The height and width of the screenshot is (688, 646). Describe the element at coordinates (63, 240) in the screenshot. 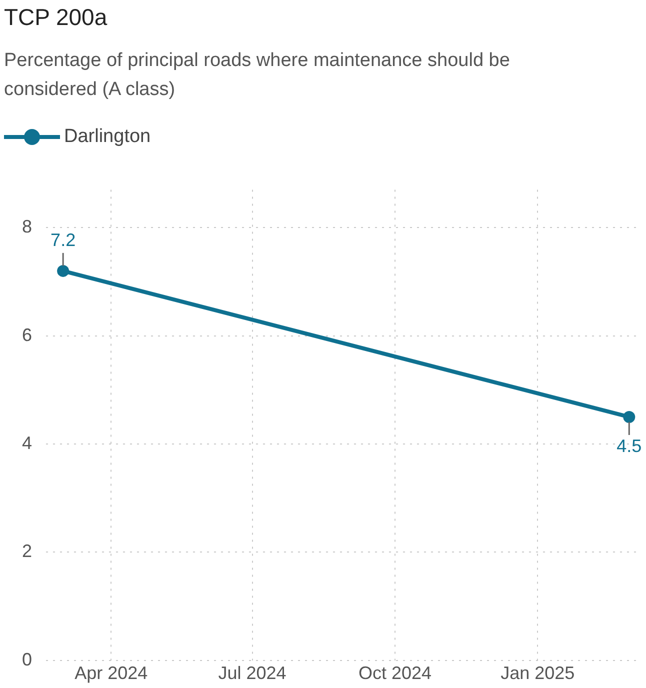

I see `data-label: 7.2` at that location.